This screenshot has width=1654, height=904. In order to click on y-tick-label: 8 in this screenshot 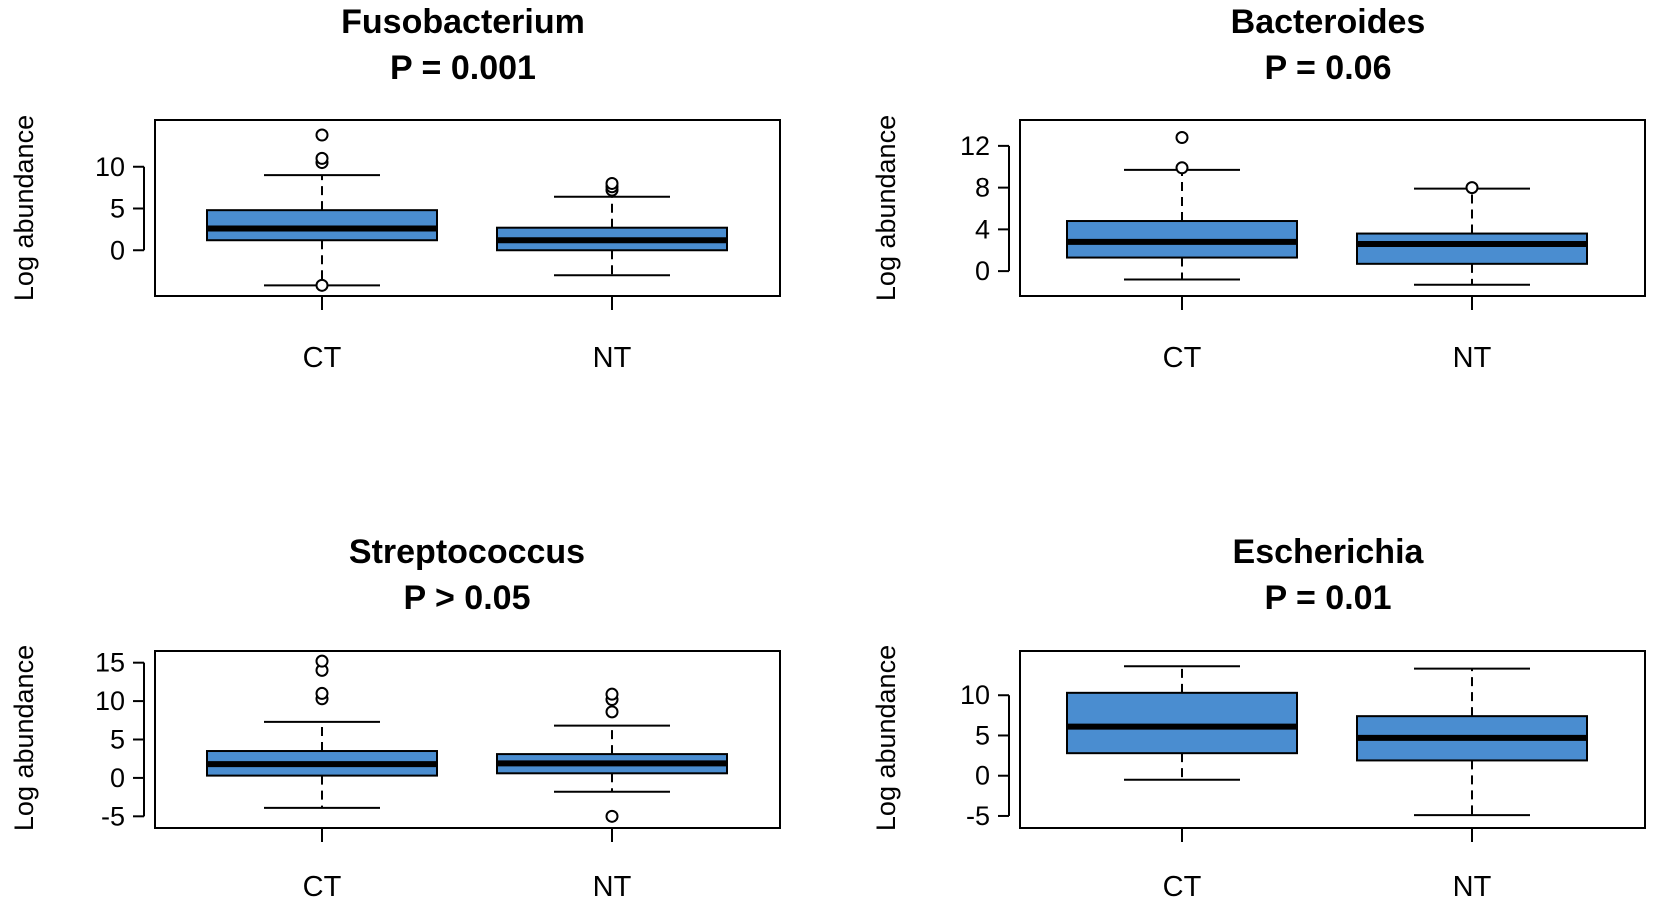, I will do `click(982, 188)`.